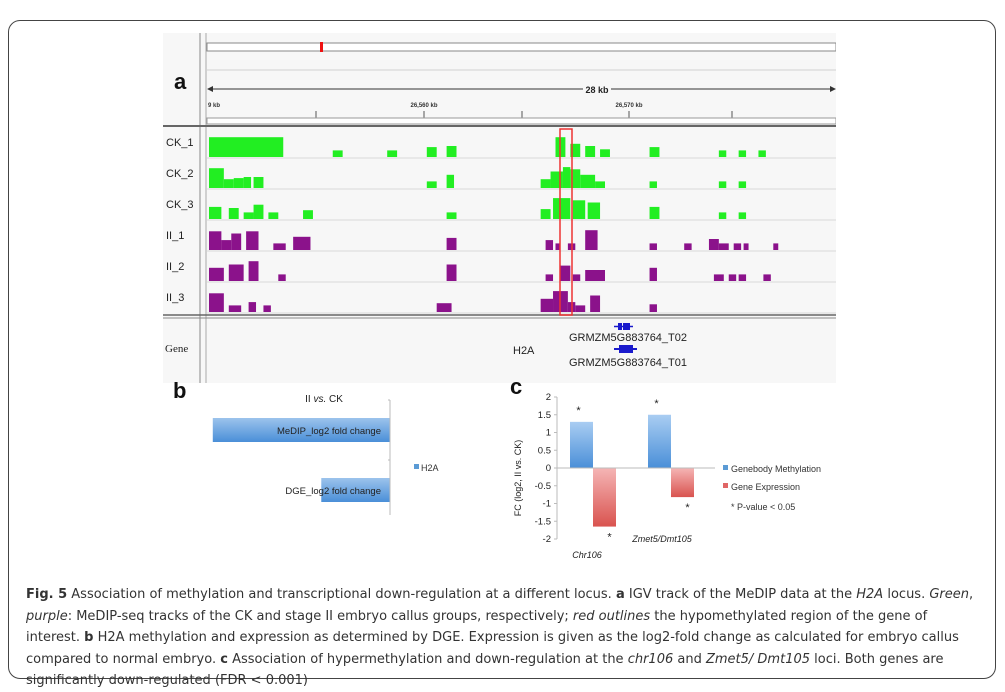 This screenshot has height=692, width=1005. I want to click on gene-label-h2a: H2A, so click(524, 351).